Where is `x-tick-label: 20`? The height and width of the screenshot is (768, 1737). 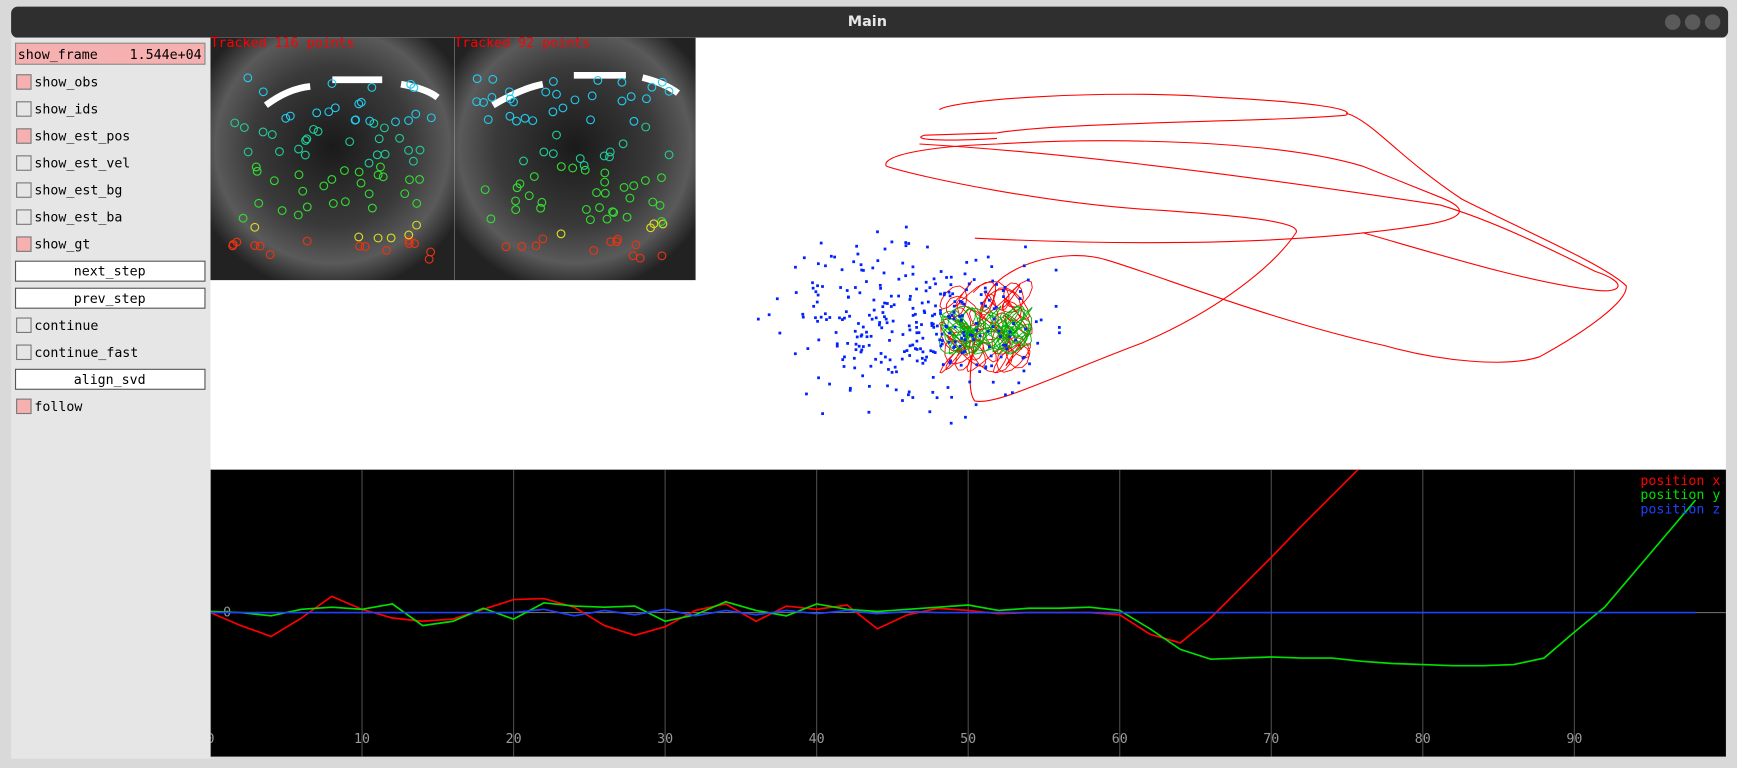
x-tick-label: 20 is located at coordinates (514, 739).